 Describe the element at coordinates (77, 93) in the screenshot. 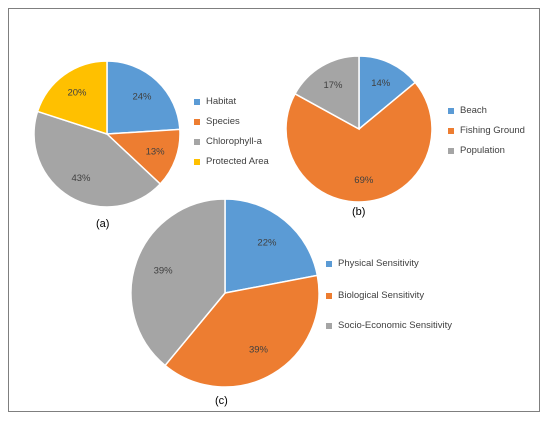

I see `pie-data-label: 20%` at that location.